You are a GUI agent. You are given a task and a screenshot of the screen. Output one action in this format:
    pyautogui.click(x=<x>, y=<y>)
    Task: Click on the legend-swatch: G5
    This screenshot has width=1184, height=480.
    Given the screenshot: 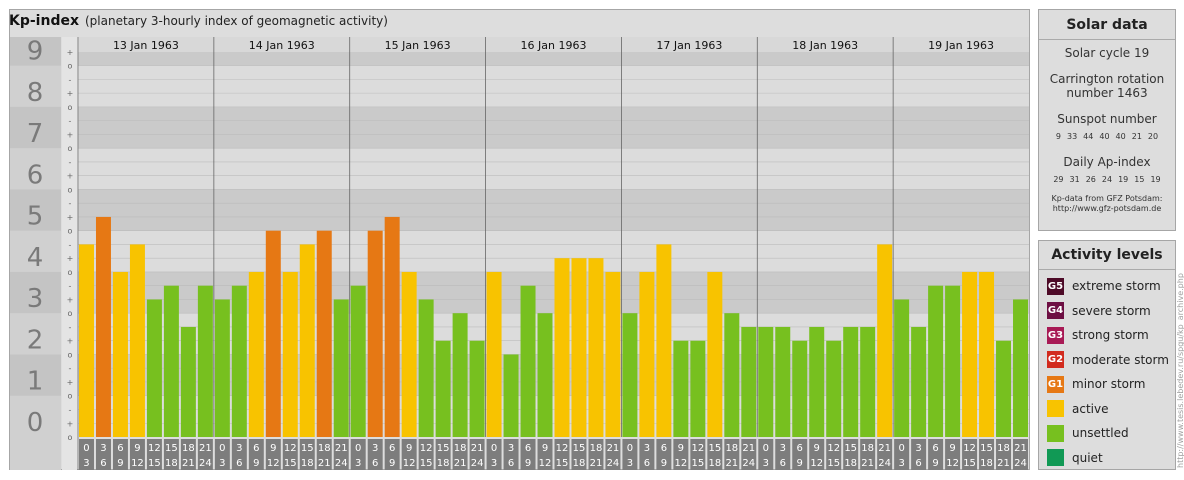 What is the action you would take?
    pyautogui.click(x=1055, y=286)
    